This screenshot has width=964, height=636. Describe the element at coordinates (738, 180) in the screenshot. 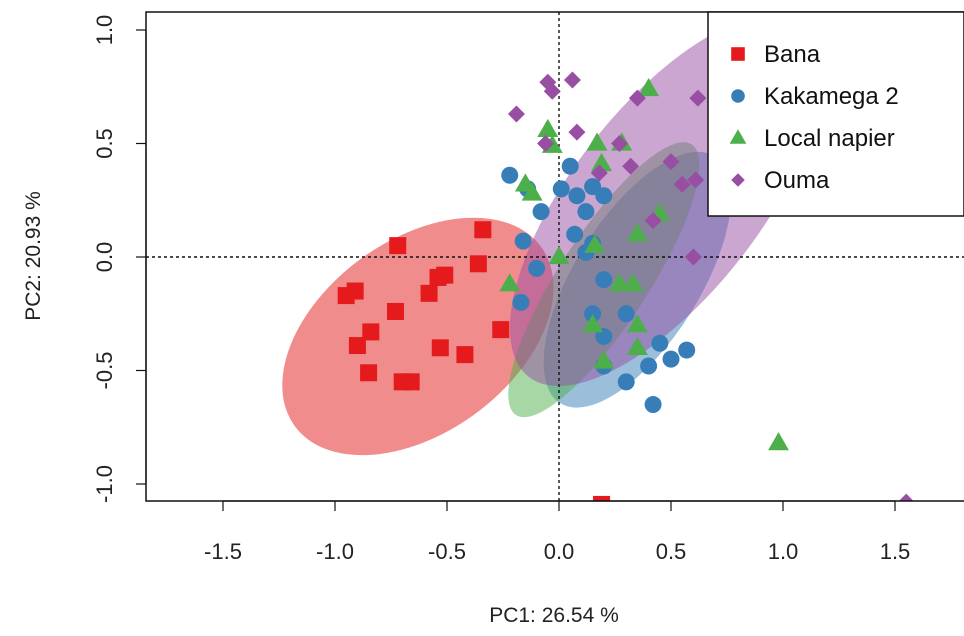

I see `legend-marker-ouma` at that location.